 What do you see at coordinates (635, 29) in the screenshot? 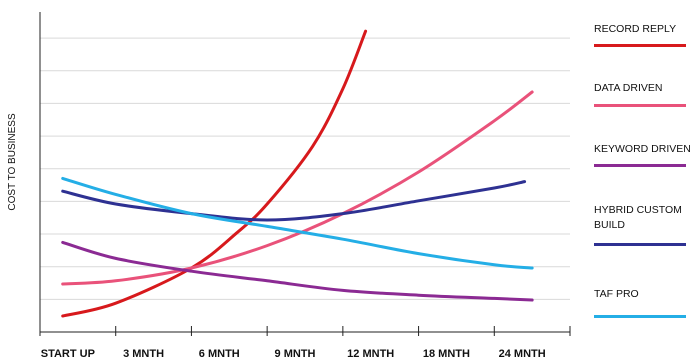
I see `legend-label: RECORD REPLY` at bounding box center [635, 29].